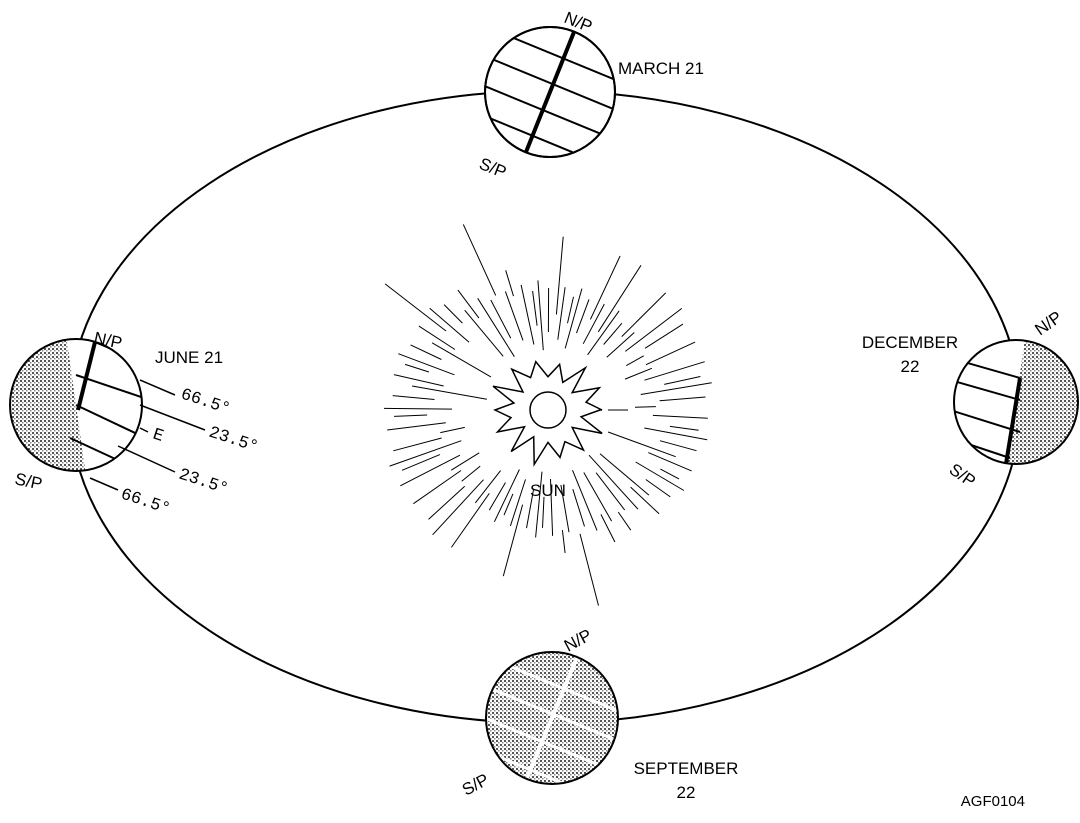  I want to click on sun-label: SUN, so click(548, 490).